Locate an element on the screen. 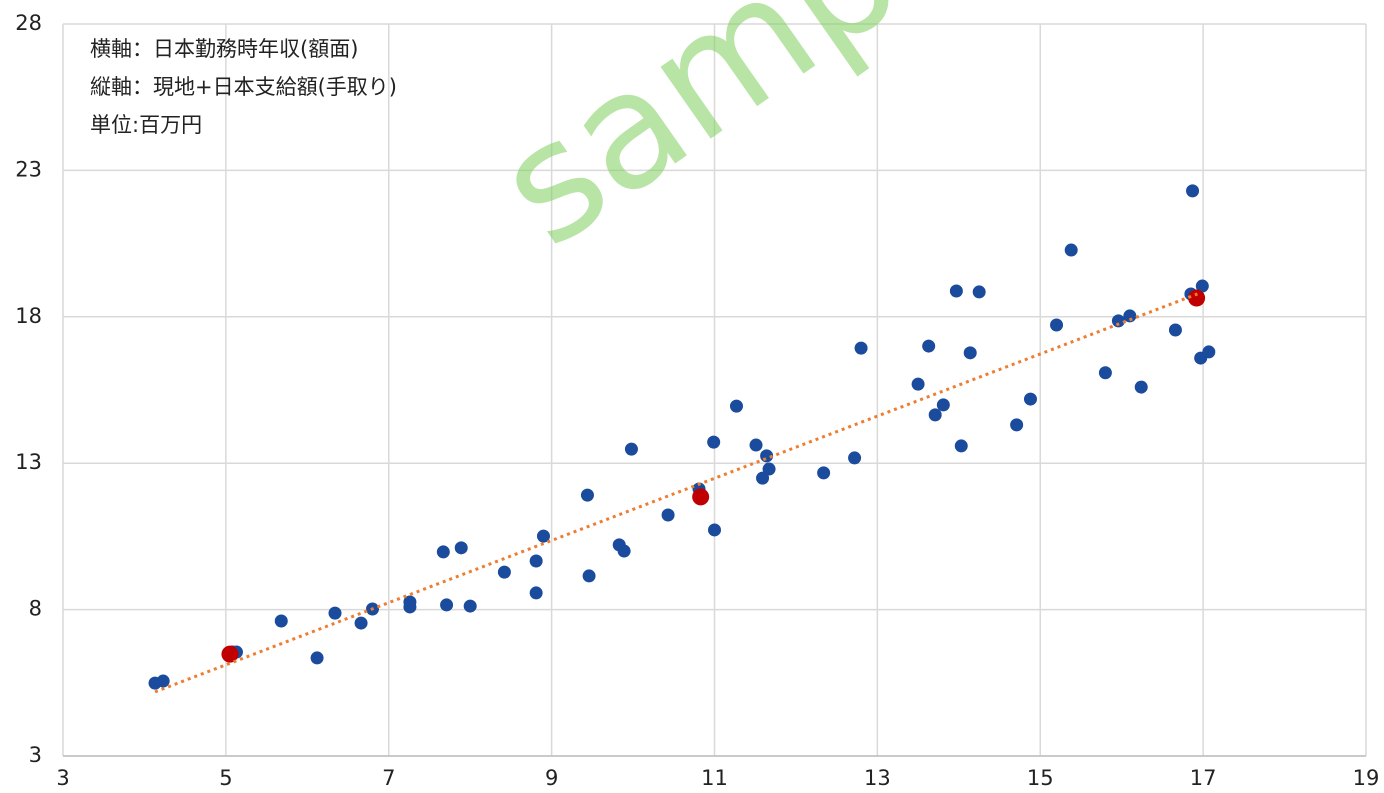 The width and height of the screenshot is (1384, 793). y-tick-label: 3 is located at coordinates (35, 755).